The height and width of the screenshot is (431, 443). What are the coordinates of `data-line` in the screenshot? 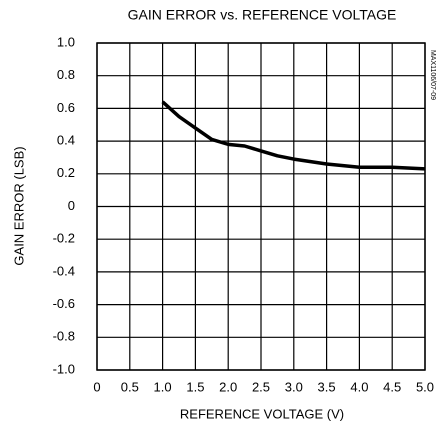 It's located at (293, 135).